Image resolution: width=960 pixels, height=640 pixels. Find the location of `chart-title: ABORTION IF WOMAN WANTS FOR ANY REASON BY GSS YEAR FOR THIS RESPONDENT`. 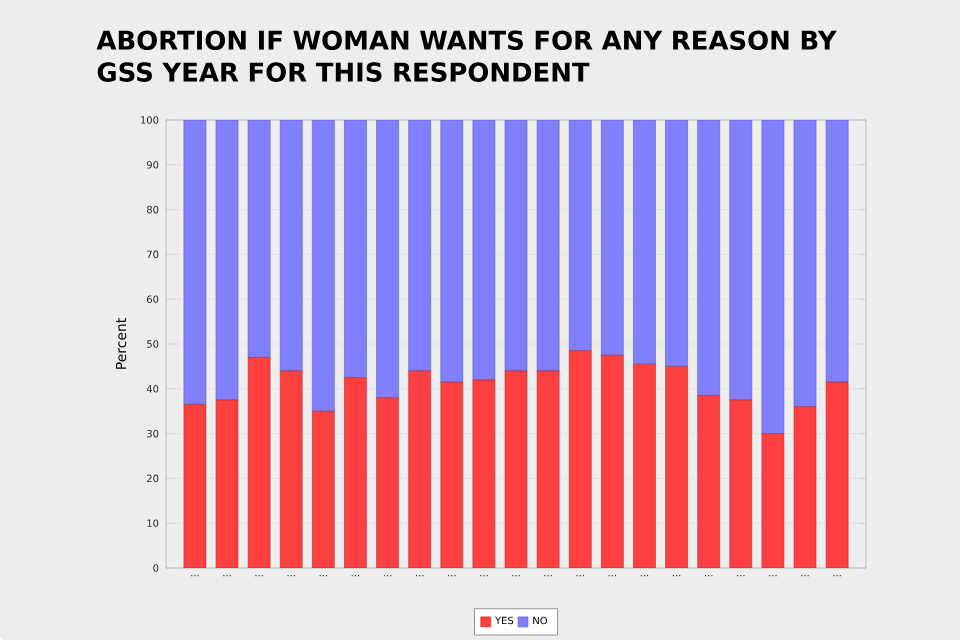

chart-title: ABORTION IF WOMAN WANTS FOR ANY REASON BY GSS YEAR FOR THIS RESPONDENT is located at coordinates (466, 56).